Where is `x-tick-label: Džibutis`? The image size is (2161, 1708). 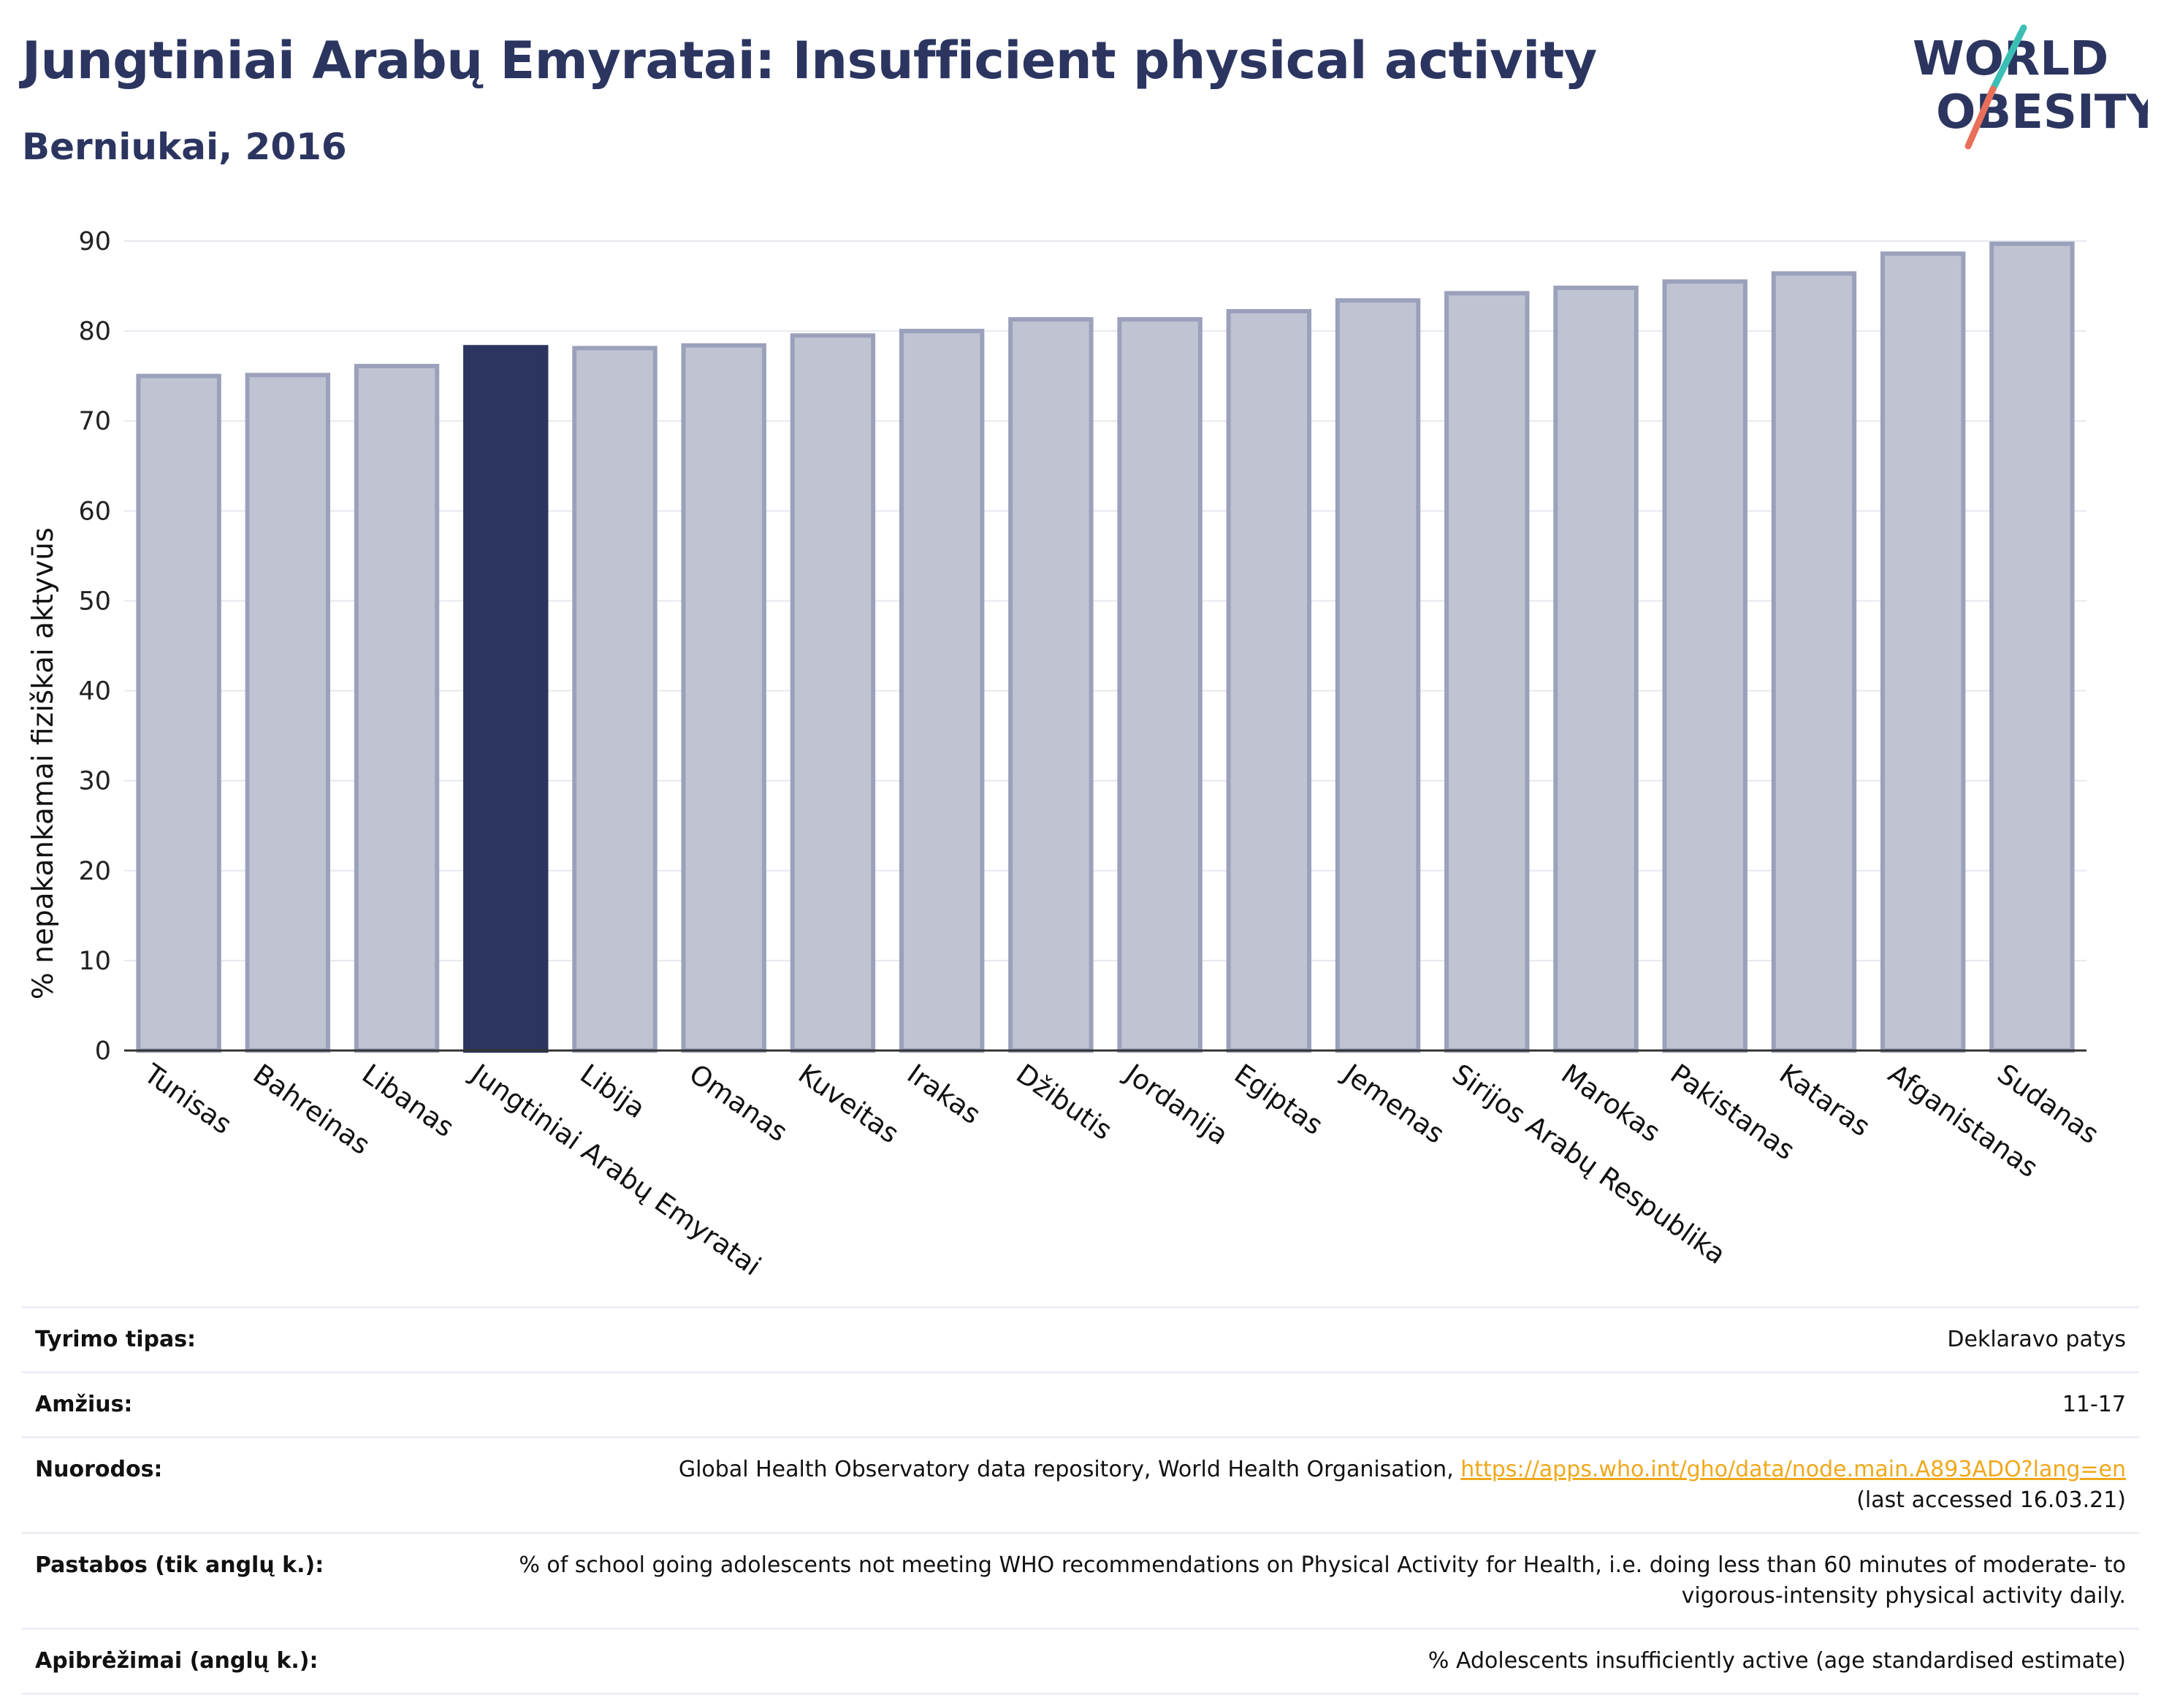 x-tick-label: Džibutis is located at coordinates (1064, 1102).